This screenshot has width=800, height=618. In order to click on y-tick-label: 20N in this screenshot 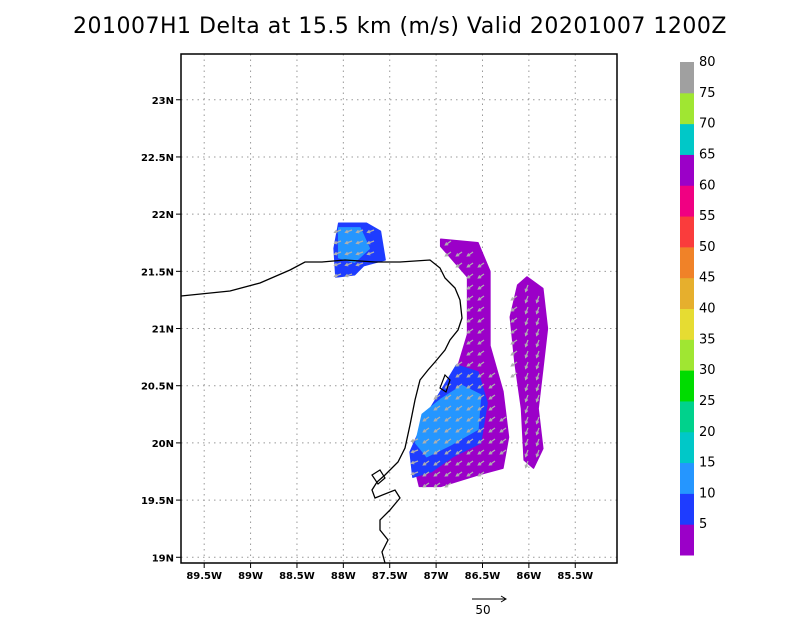, I will do `click(163, 444)`.